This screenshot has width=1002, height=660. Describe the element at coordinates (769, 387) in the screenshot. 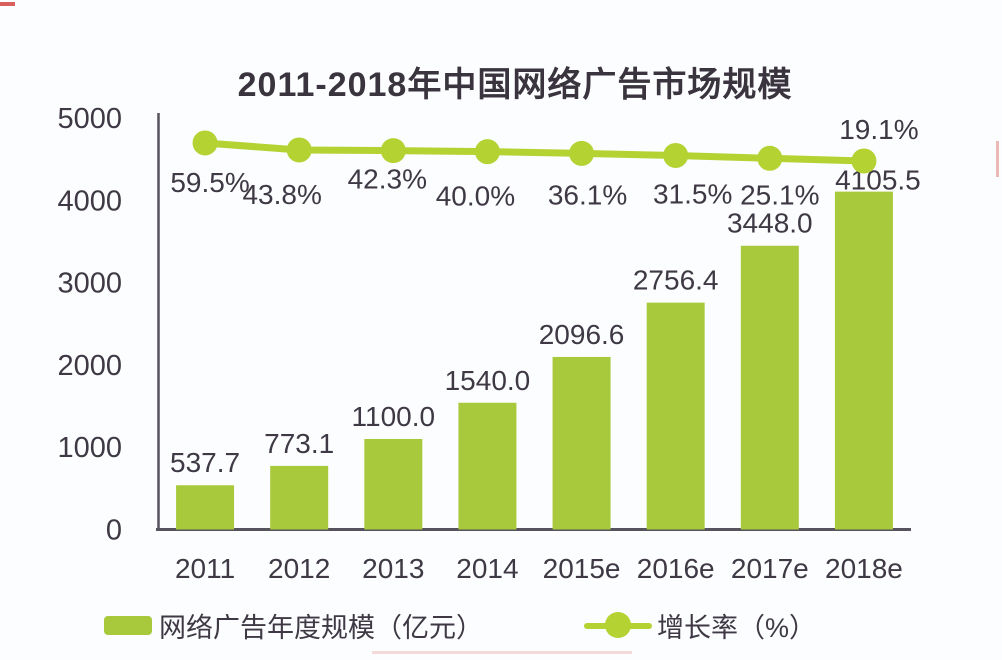

I see `bar-2017e` at that location.